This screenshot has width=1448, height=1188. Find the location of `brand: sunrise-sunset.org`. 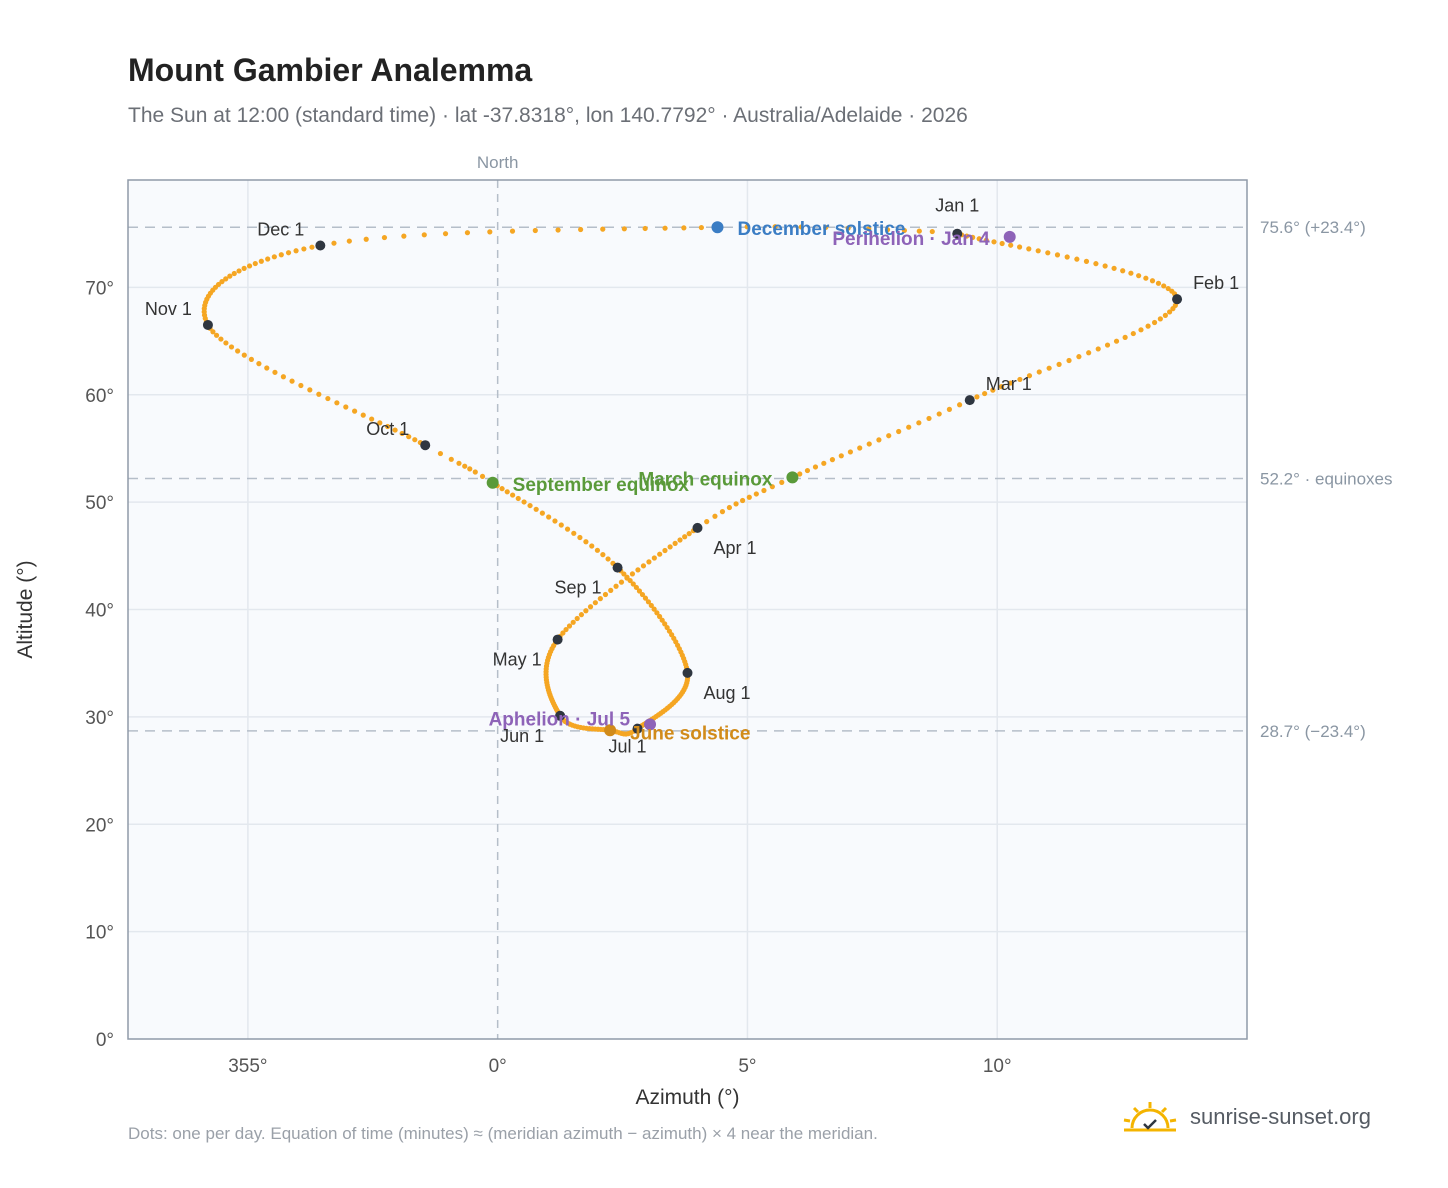

brand: sunrise-sunset.org is located at coordinates (1245, 1117).